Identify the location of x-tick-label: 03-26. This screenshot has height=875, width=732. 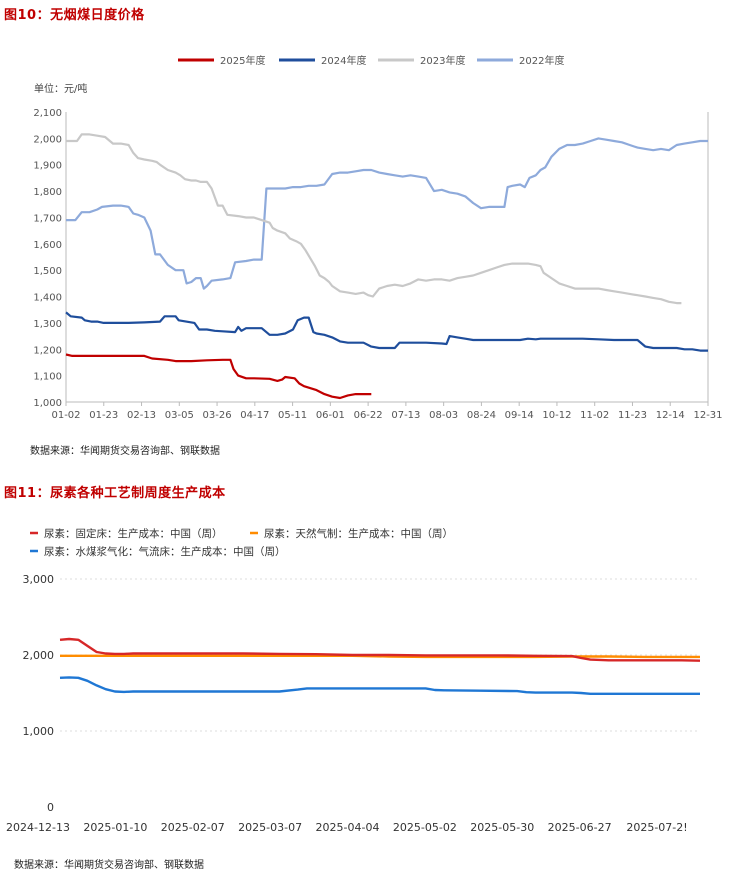
(217, 415).